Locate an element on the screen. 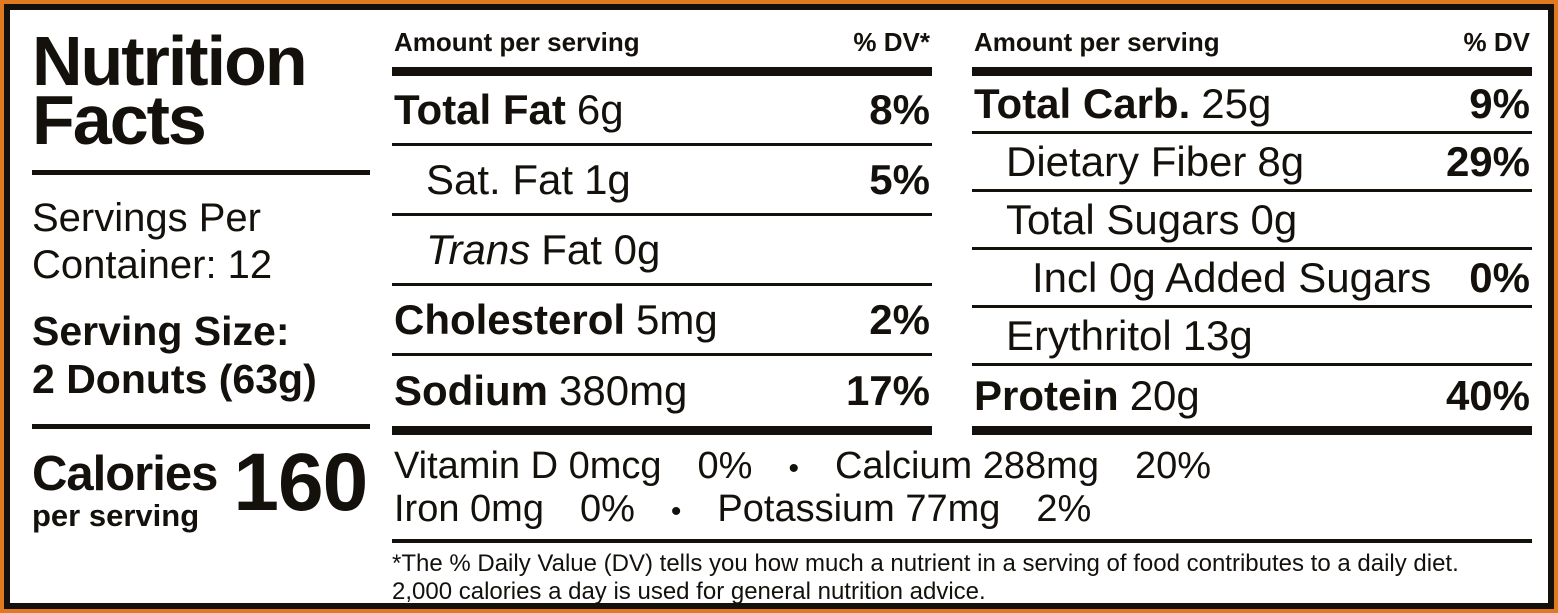 The height and width of the screenshot is (613, 1558). nutrient-name-amount: Dietary Fiber 8g is located at coordinates (1155, 161).